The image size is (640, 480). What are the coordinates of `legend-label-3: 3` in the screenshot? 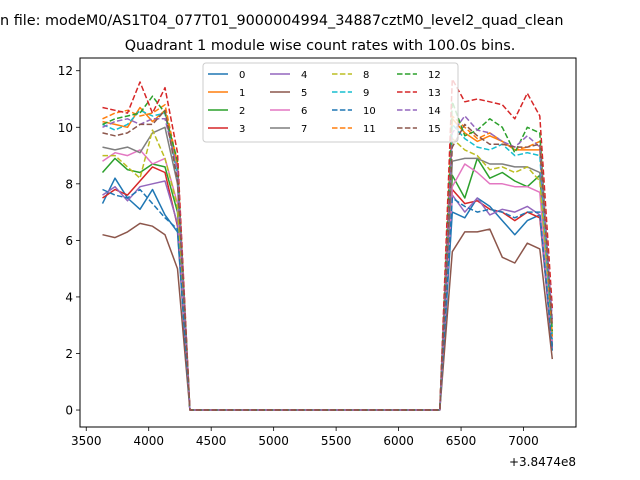 It's located at (242, 129).